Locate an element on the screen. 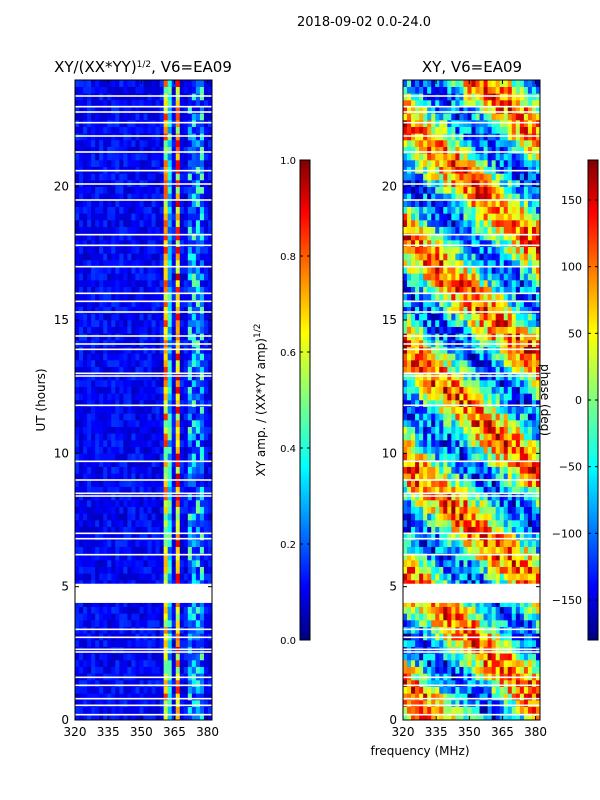  title-superscript: 1/2 is located at coordinates (258, 331).